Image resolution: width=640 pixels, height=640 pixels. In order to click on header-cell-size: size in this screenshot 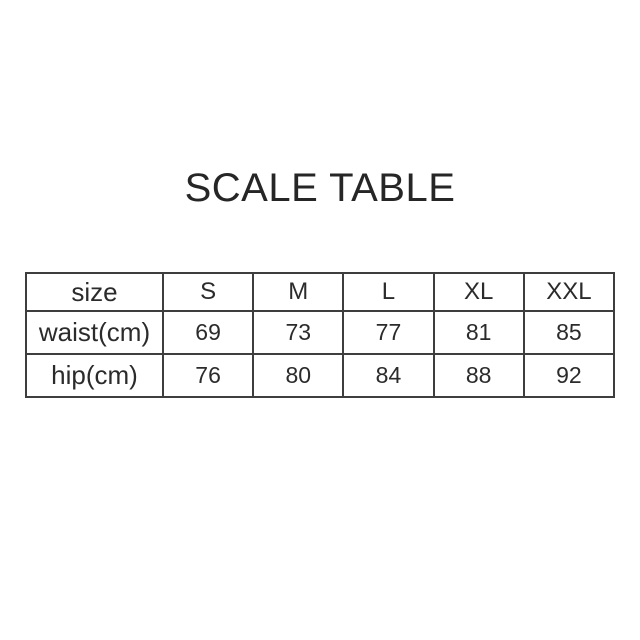, I will do `click(94, 292)`.